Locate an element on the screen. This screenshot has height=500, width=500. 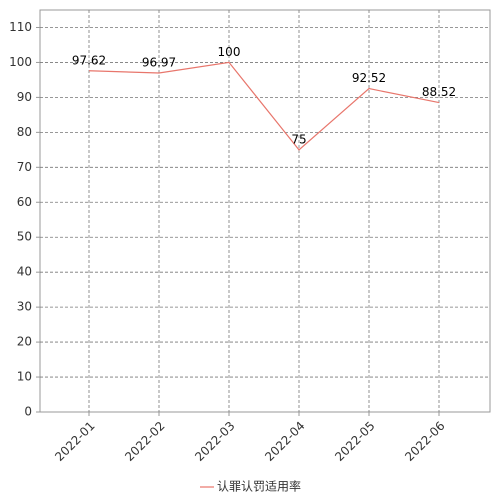
y-tick-label: 90 is located at coordinates (24, 97).